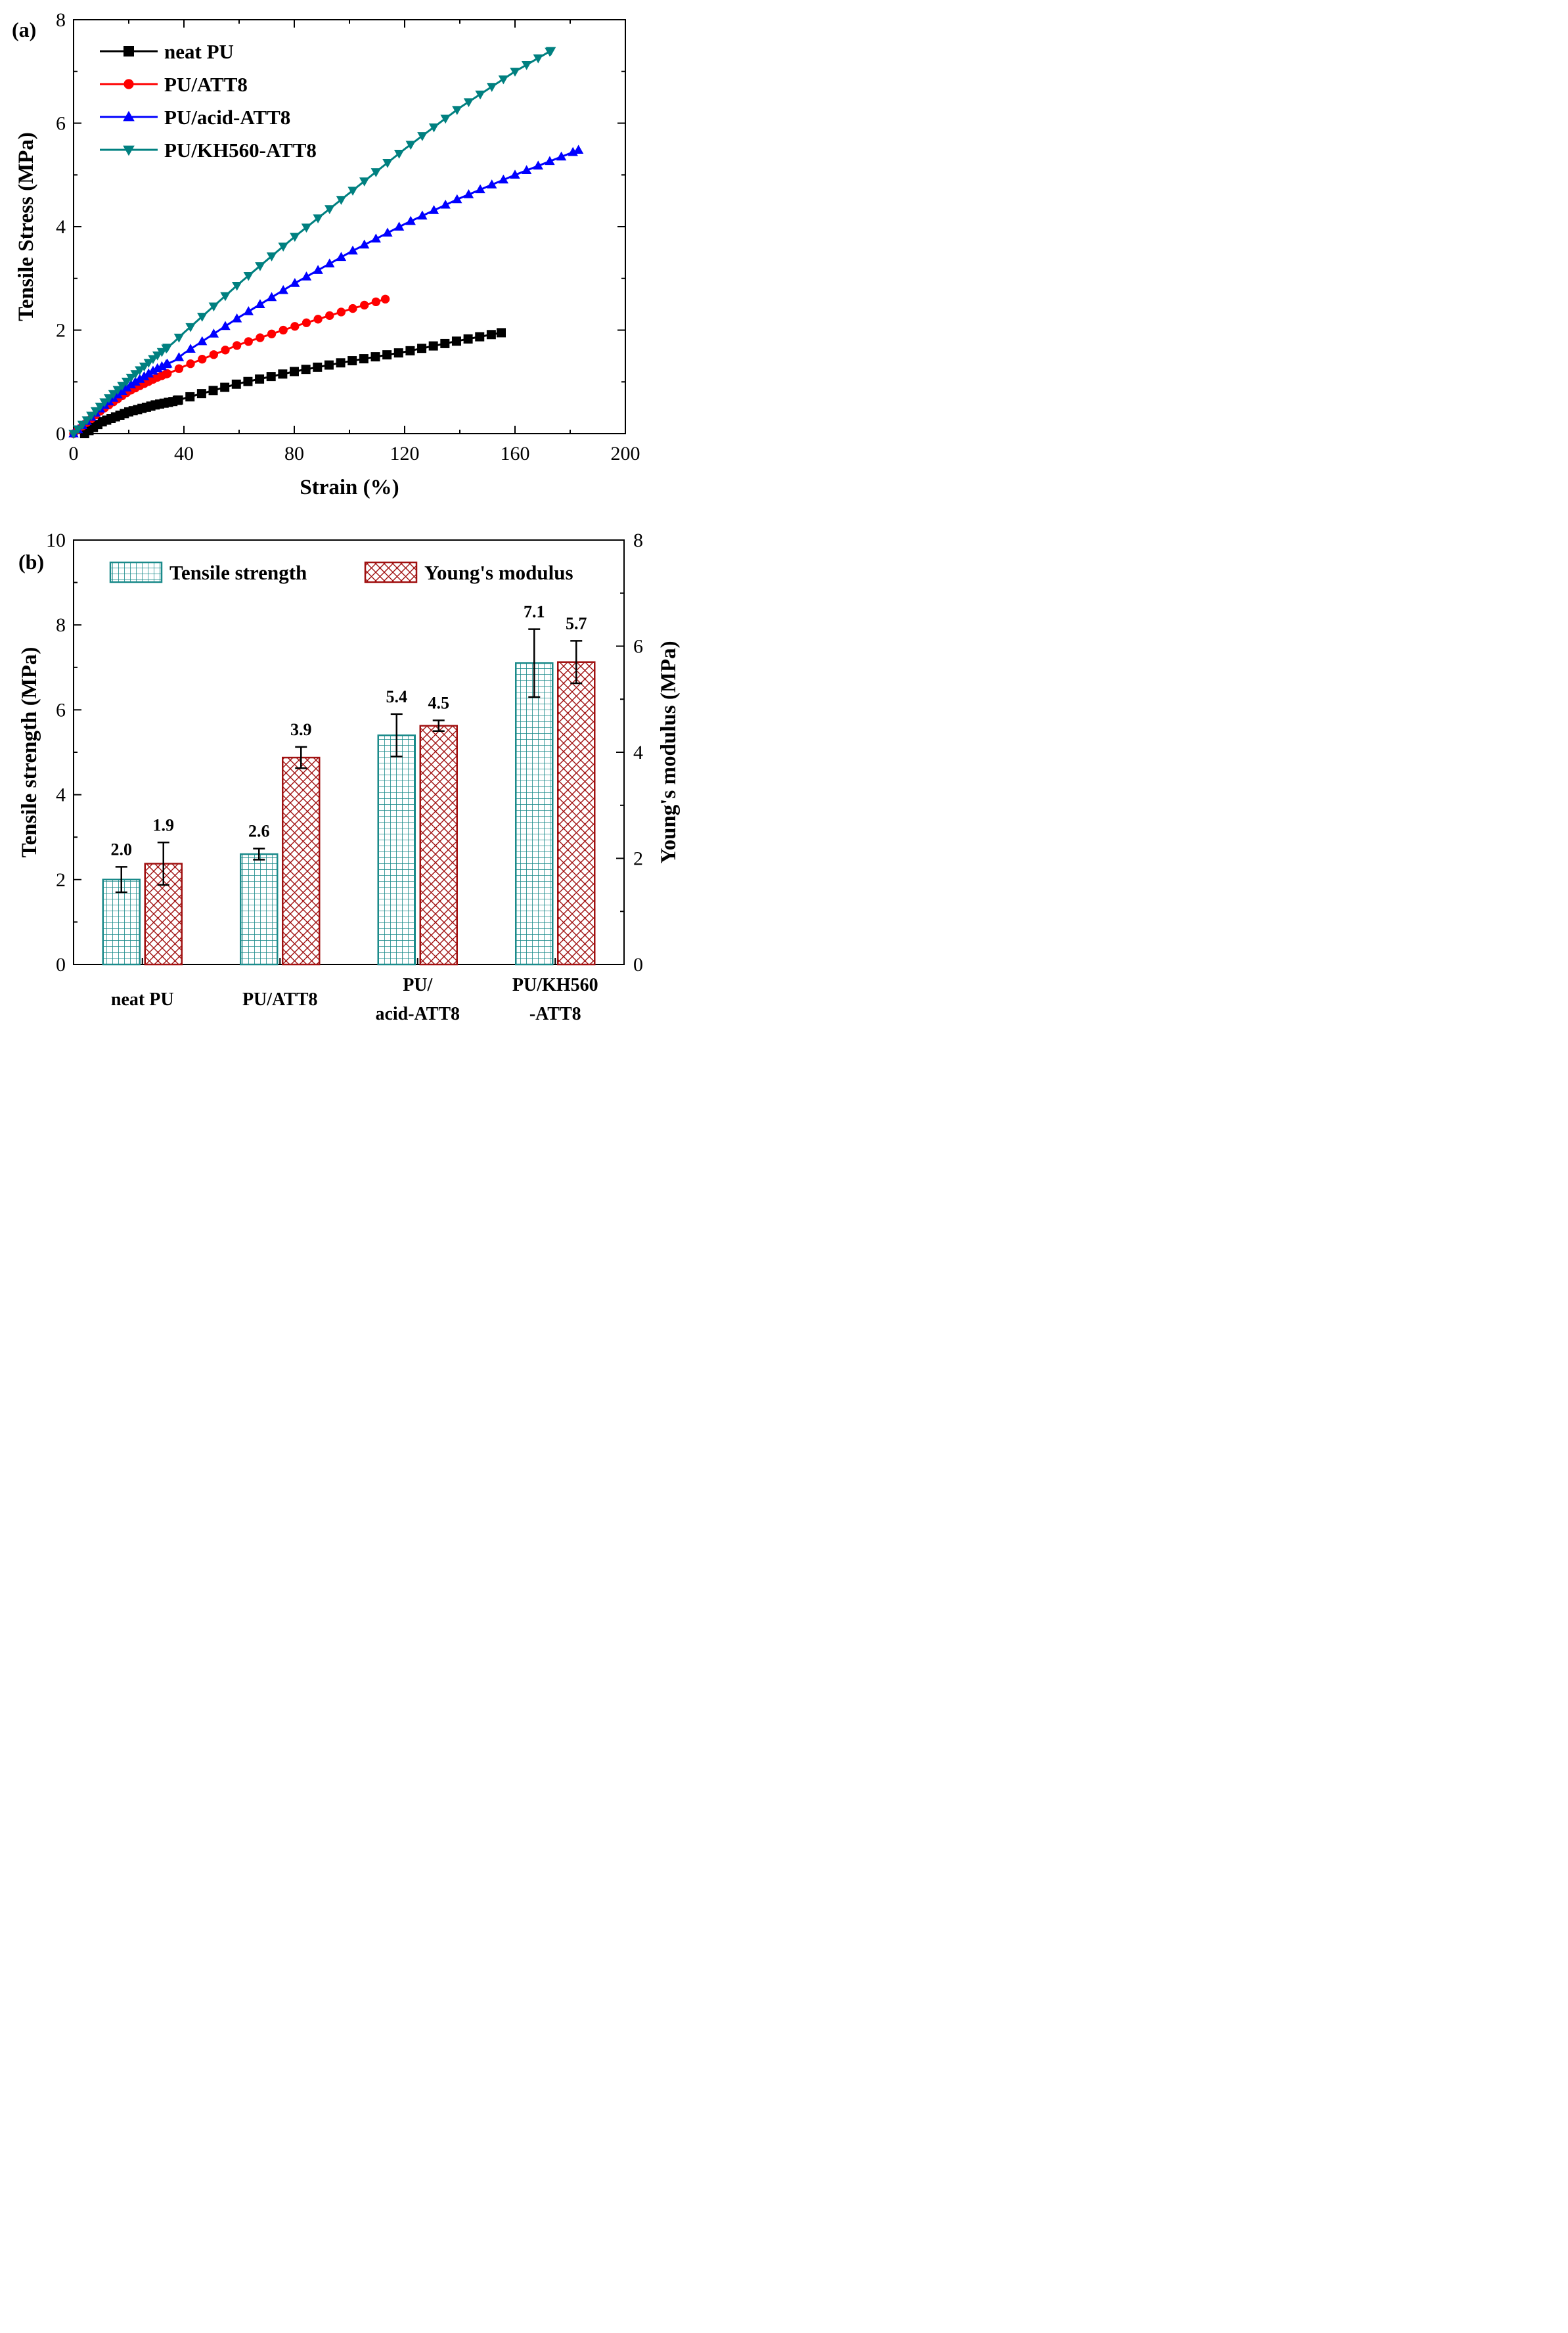  I want to click on legend-neat-pu-label: neat PU, so click(199, 52).